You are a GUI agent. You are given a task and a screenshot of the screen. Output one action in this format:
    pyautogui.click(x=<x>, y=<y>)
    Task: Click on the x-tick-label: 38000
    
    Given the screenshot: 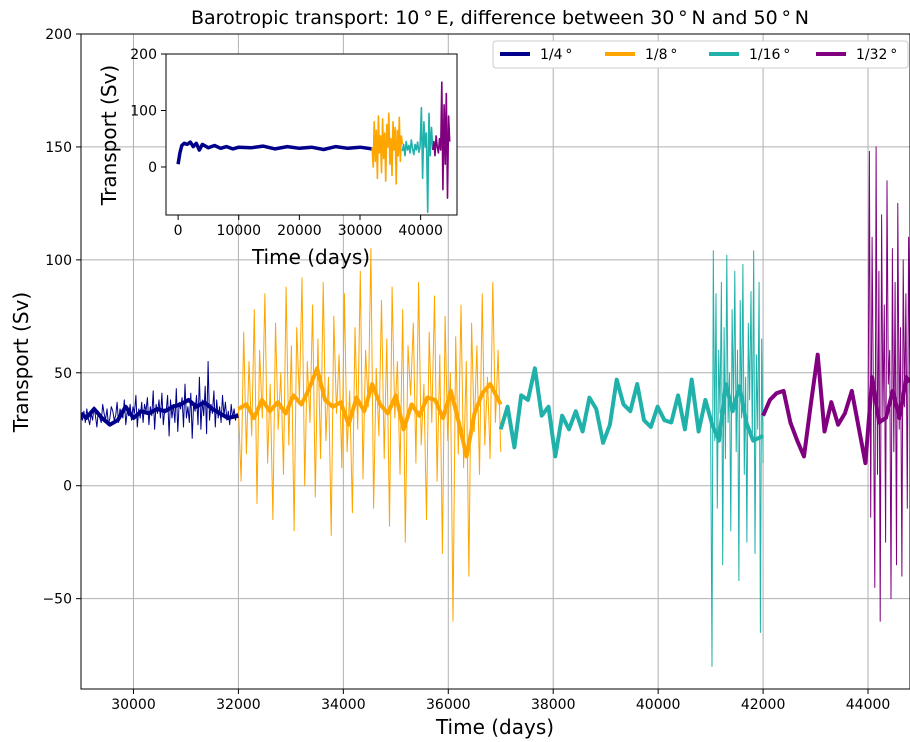 What is the action you would take?
    pyautogui.click(x=553, y=705)
    